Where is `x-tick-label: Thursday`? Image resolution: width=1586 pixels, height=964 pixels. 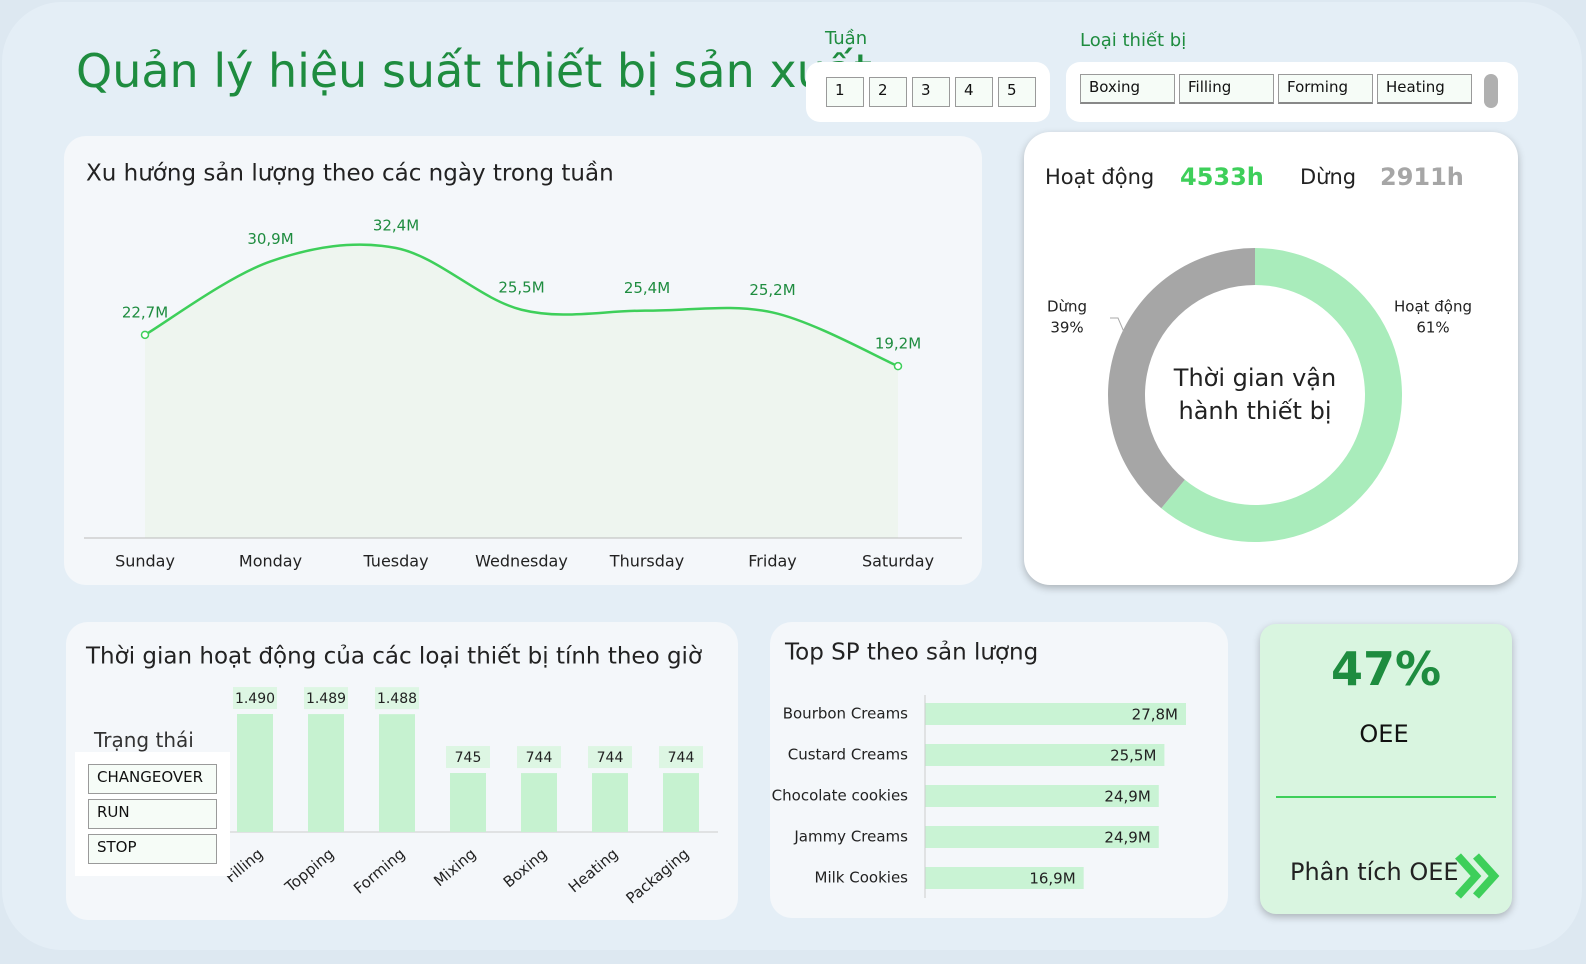
x-tick-label: Thursday is located at coordinates (646, 561).